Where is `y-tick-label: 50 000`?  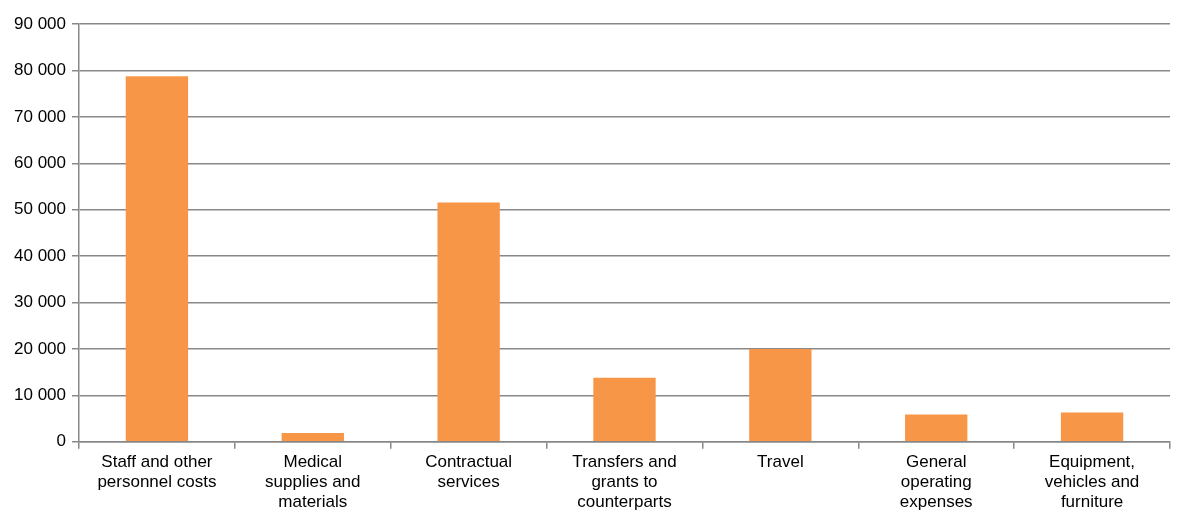 y-tick-label: 50 000 is located at coordinates (40, 209).